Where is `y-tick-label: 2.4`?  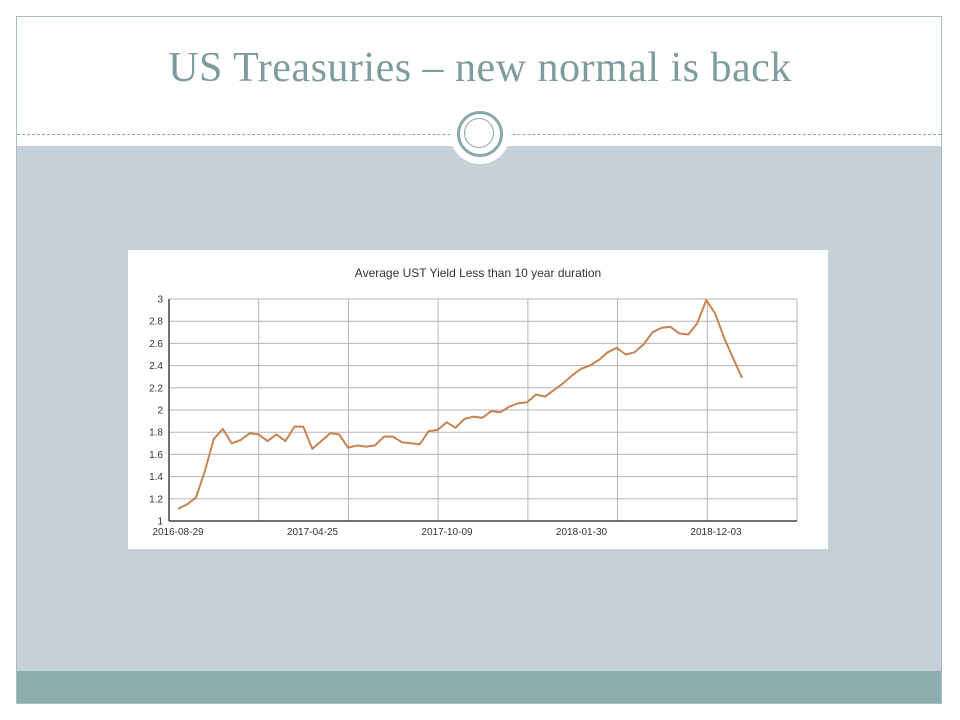
y-tick-label: 2.4 is located at coordinates (156, 366).